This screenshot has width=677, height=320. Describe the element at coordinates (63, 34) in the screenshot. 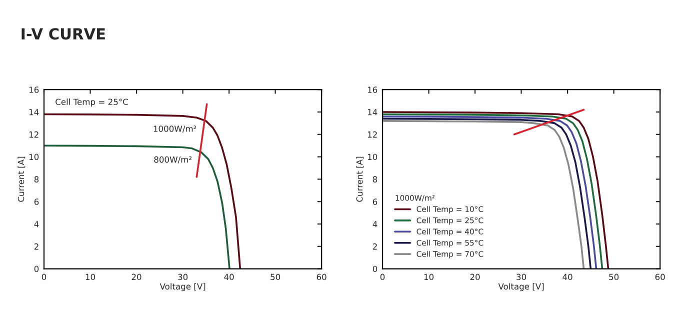

I see `chart-title: I-V CURVE` at that location.